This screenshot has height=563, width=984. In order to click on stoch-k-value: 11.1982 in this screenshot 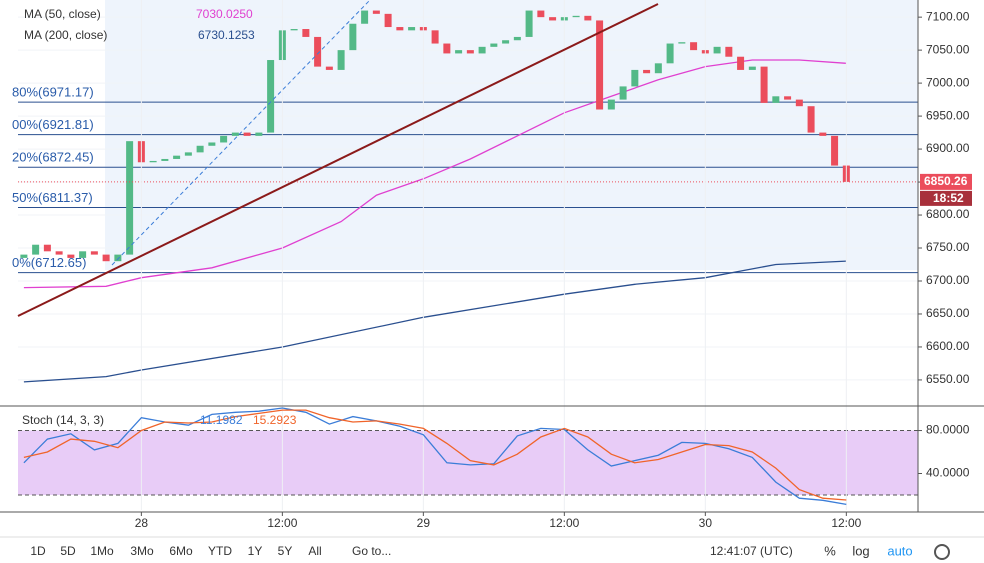, I will do `click(221, 420)`.